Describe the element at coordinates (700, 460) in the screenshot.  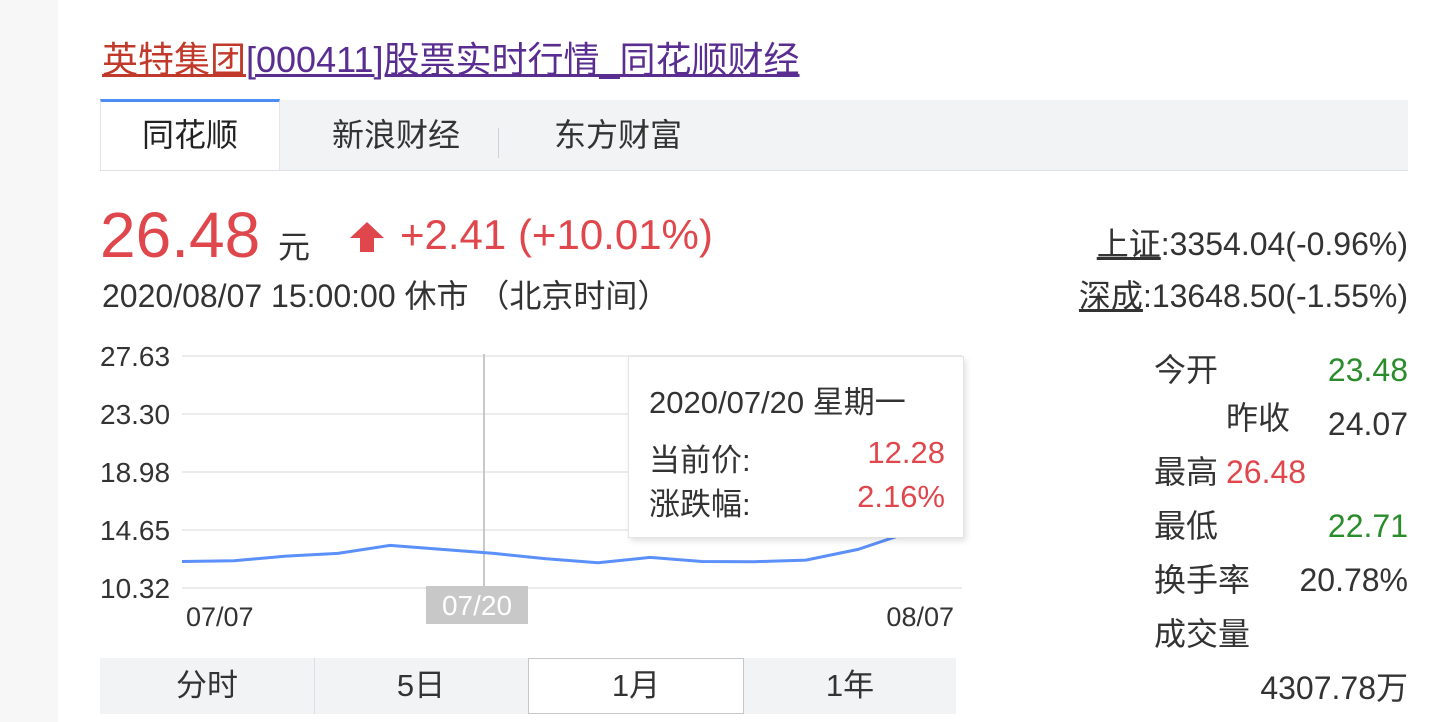
I see `tooltip-price-label: 当前价:` at that location.